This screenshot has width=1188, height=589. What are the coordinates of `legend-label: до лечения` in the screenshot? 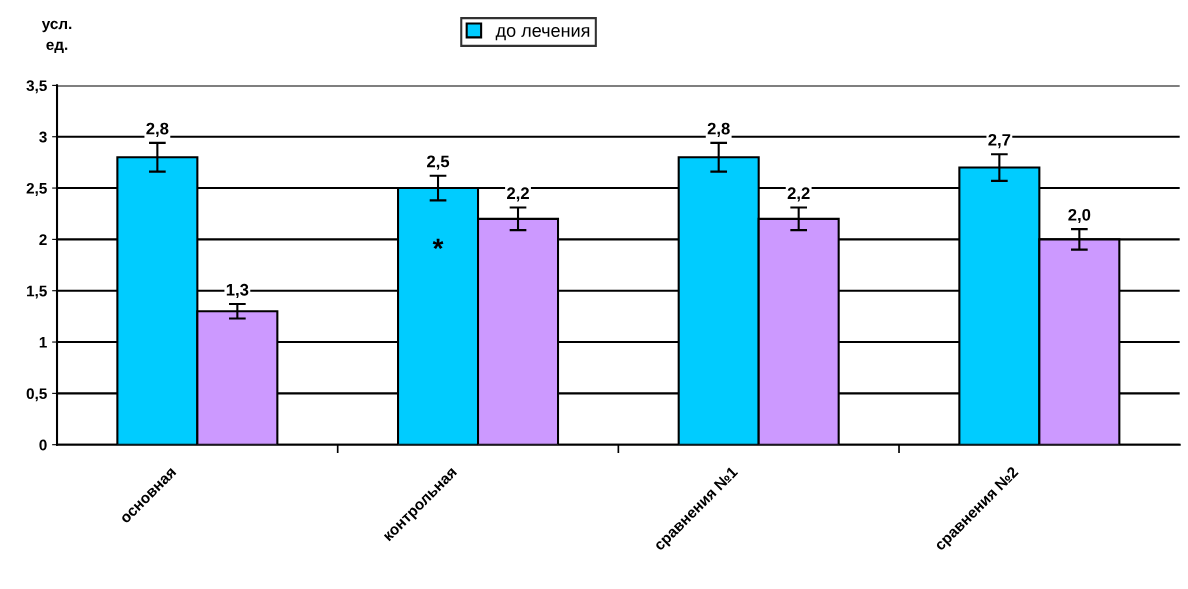 It's located at (542, 34).